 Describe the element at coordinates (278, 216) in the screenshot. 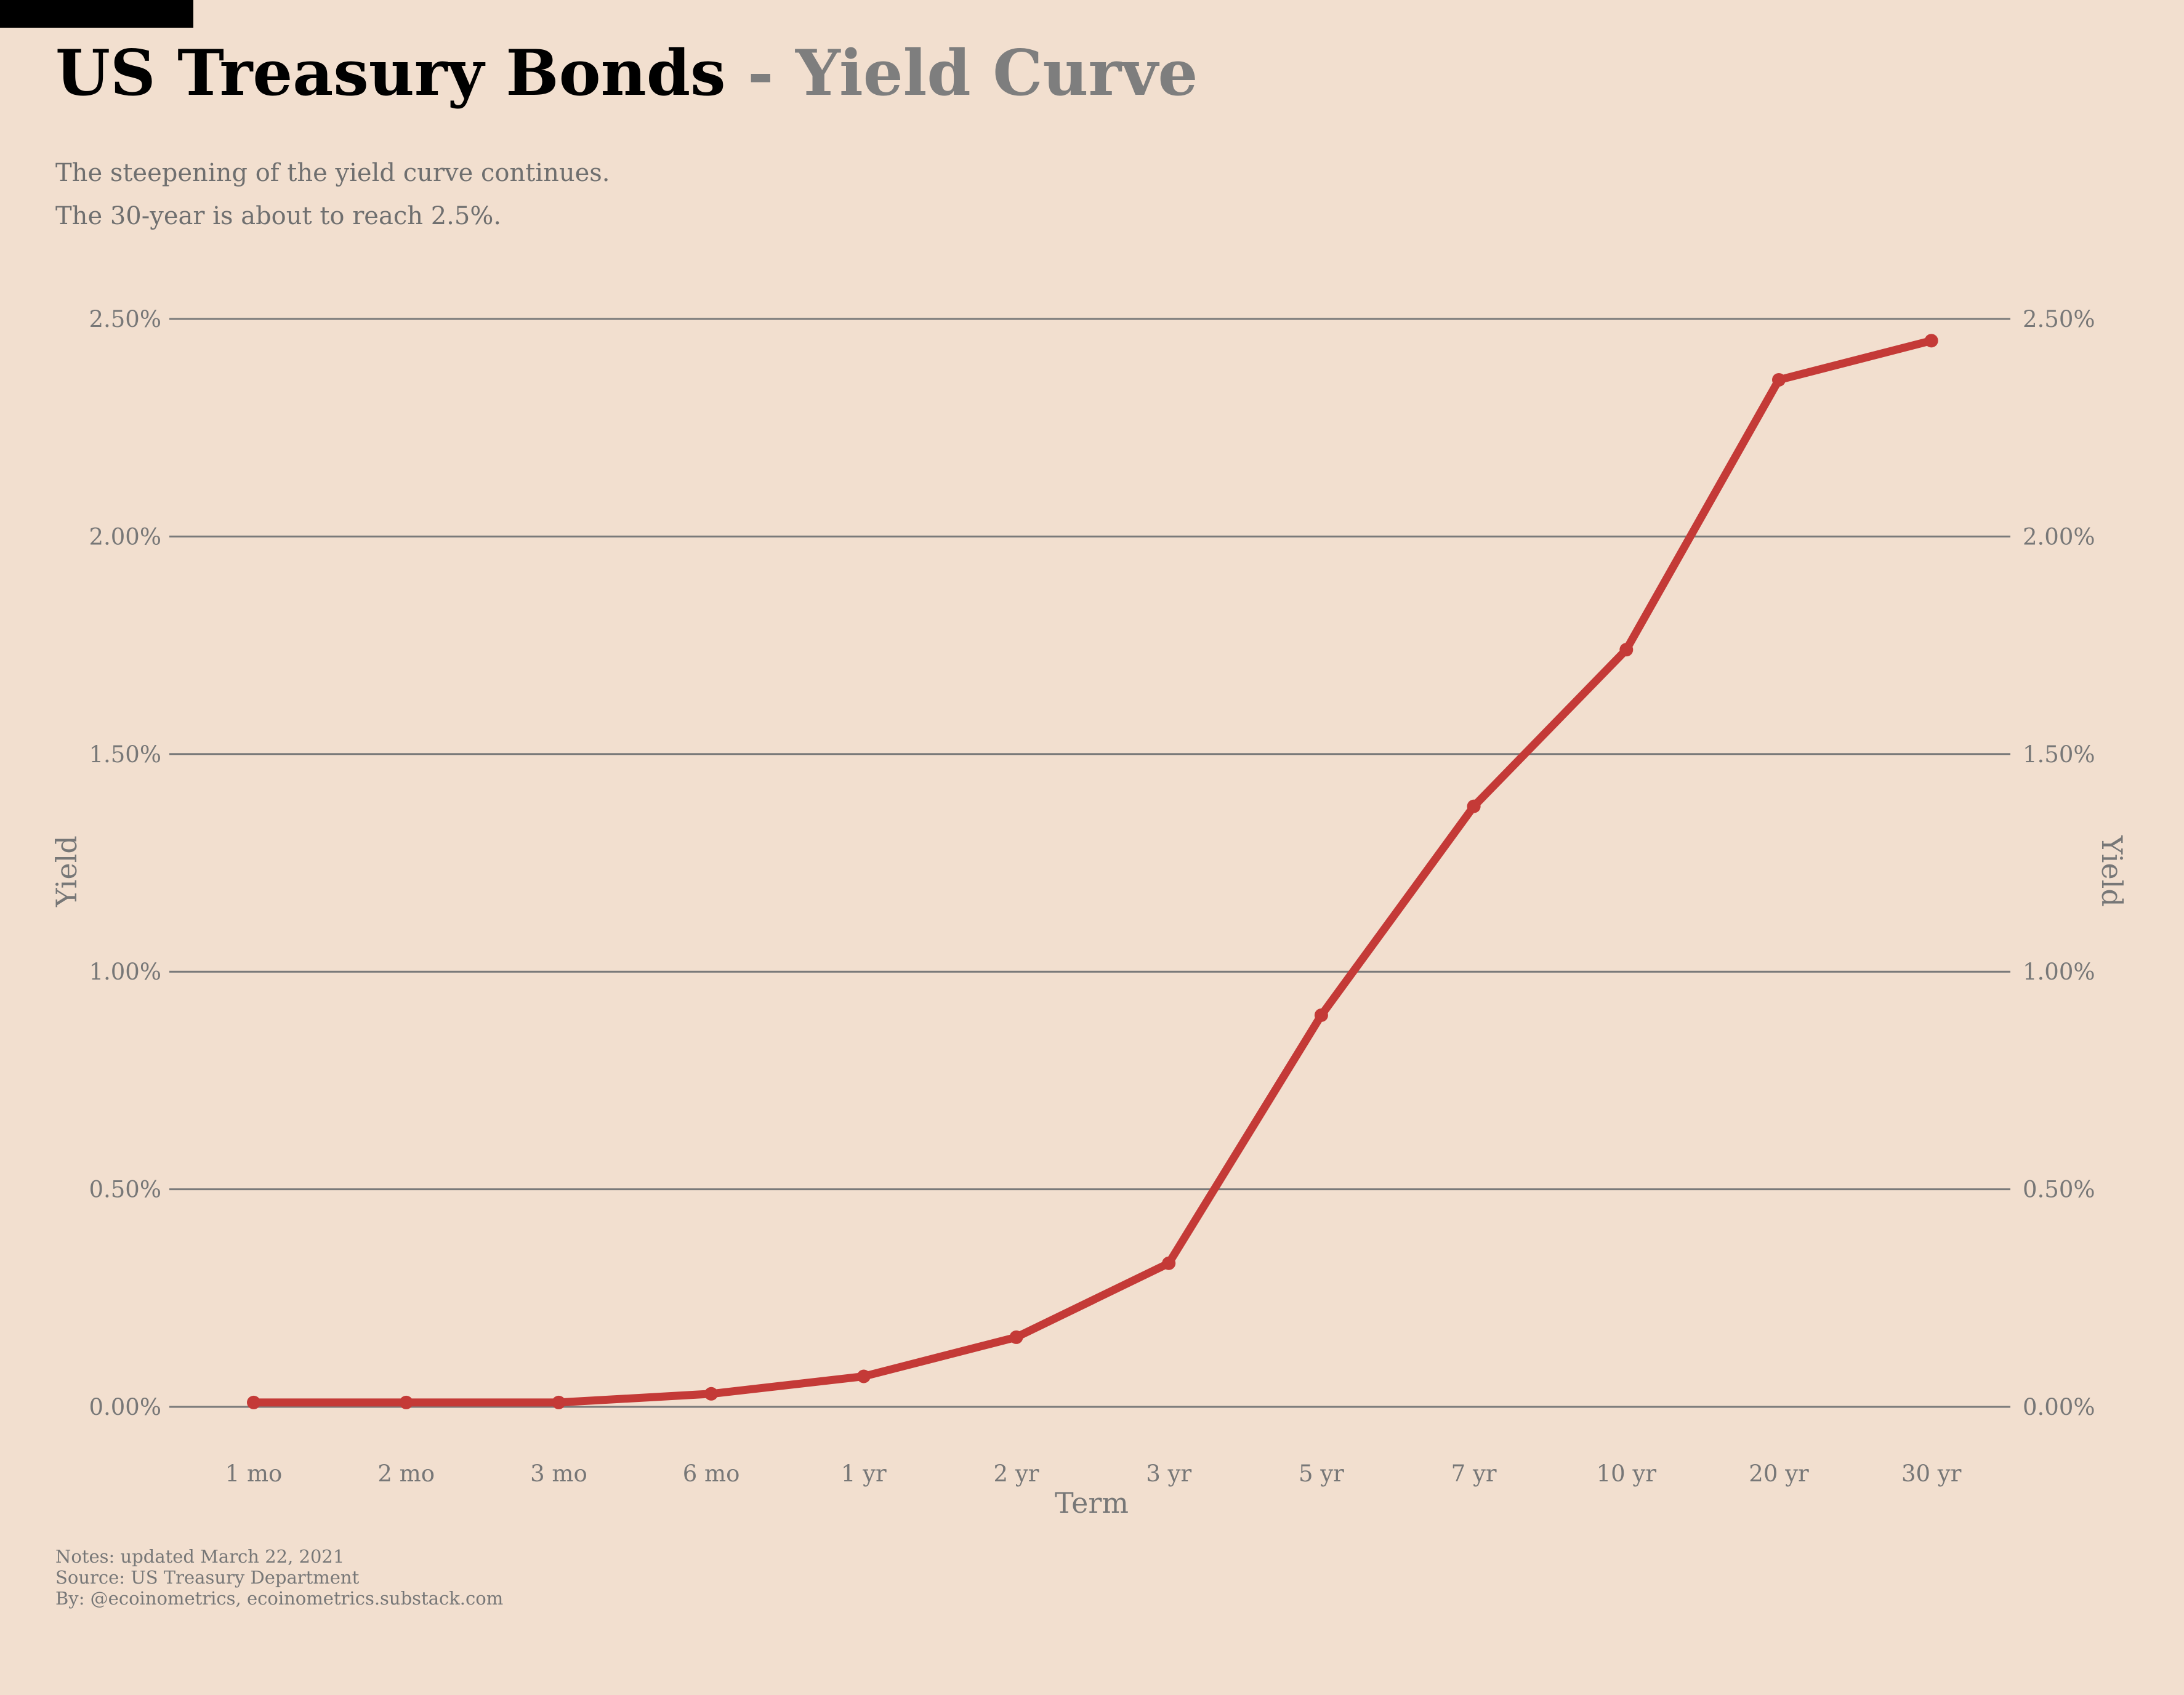

I see `subtitle-line-2: The 30-year is about to reach 2.5%.` at that location.